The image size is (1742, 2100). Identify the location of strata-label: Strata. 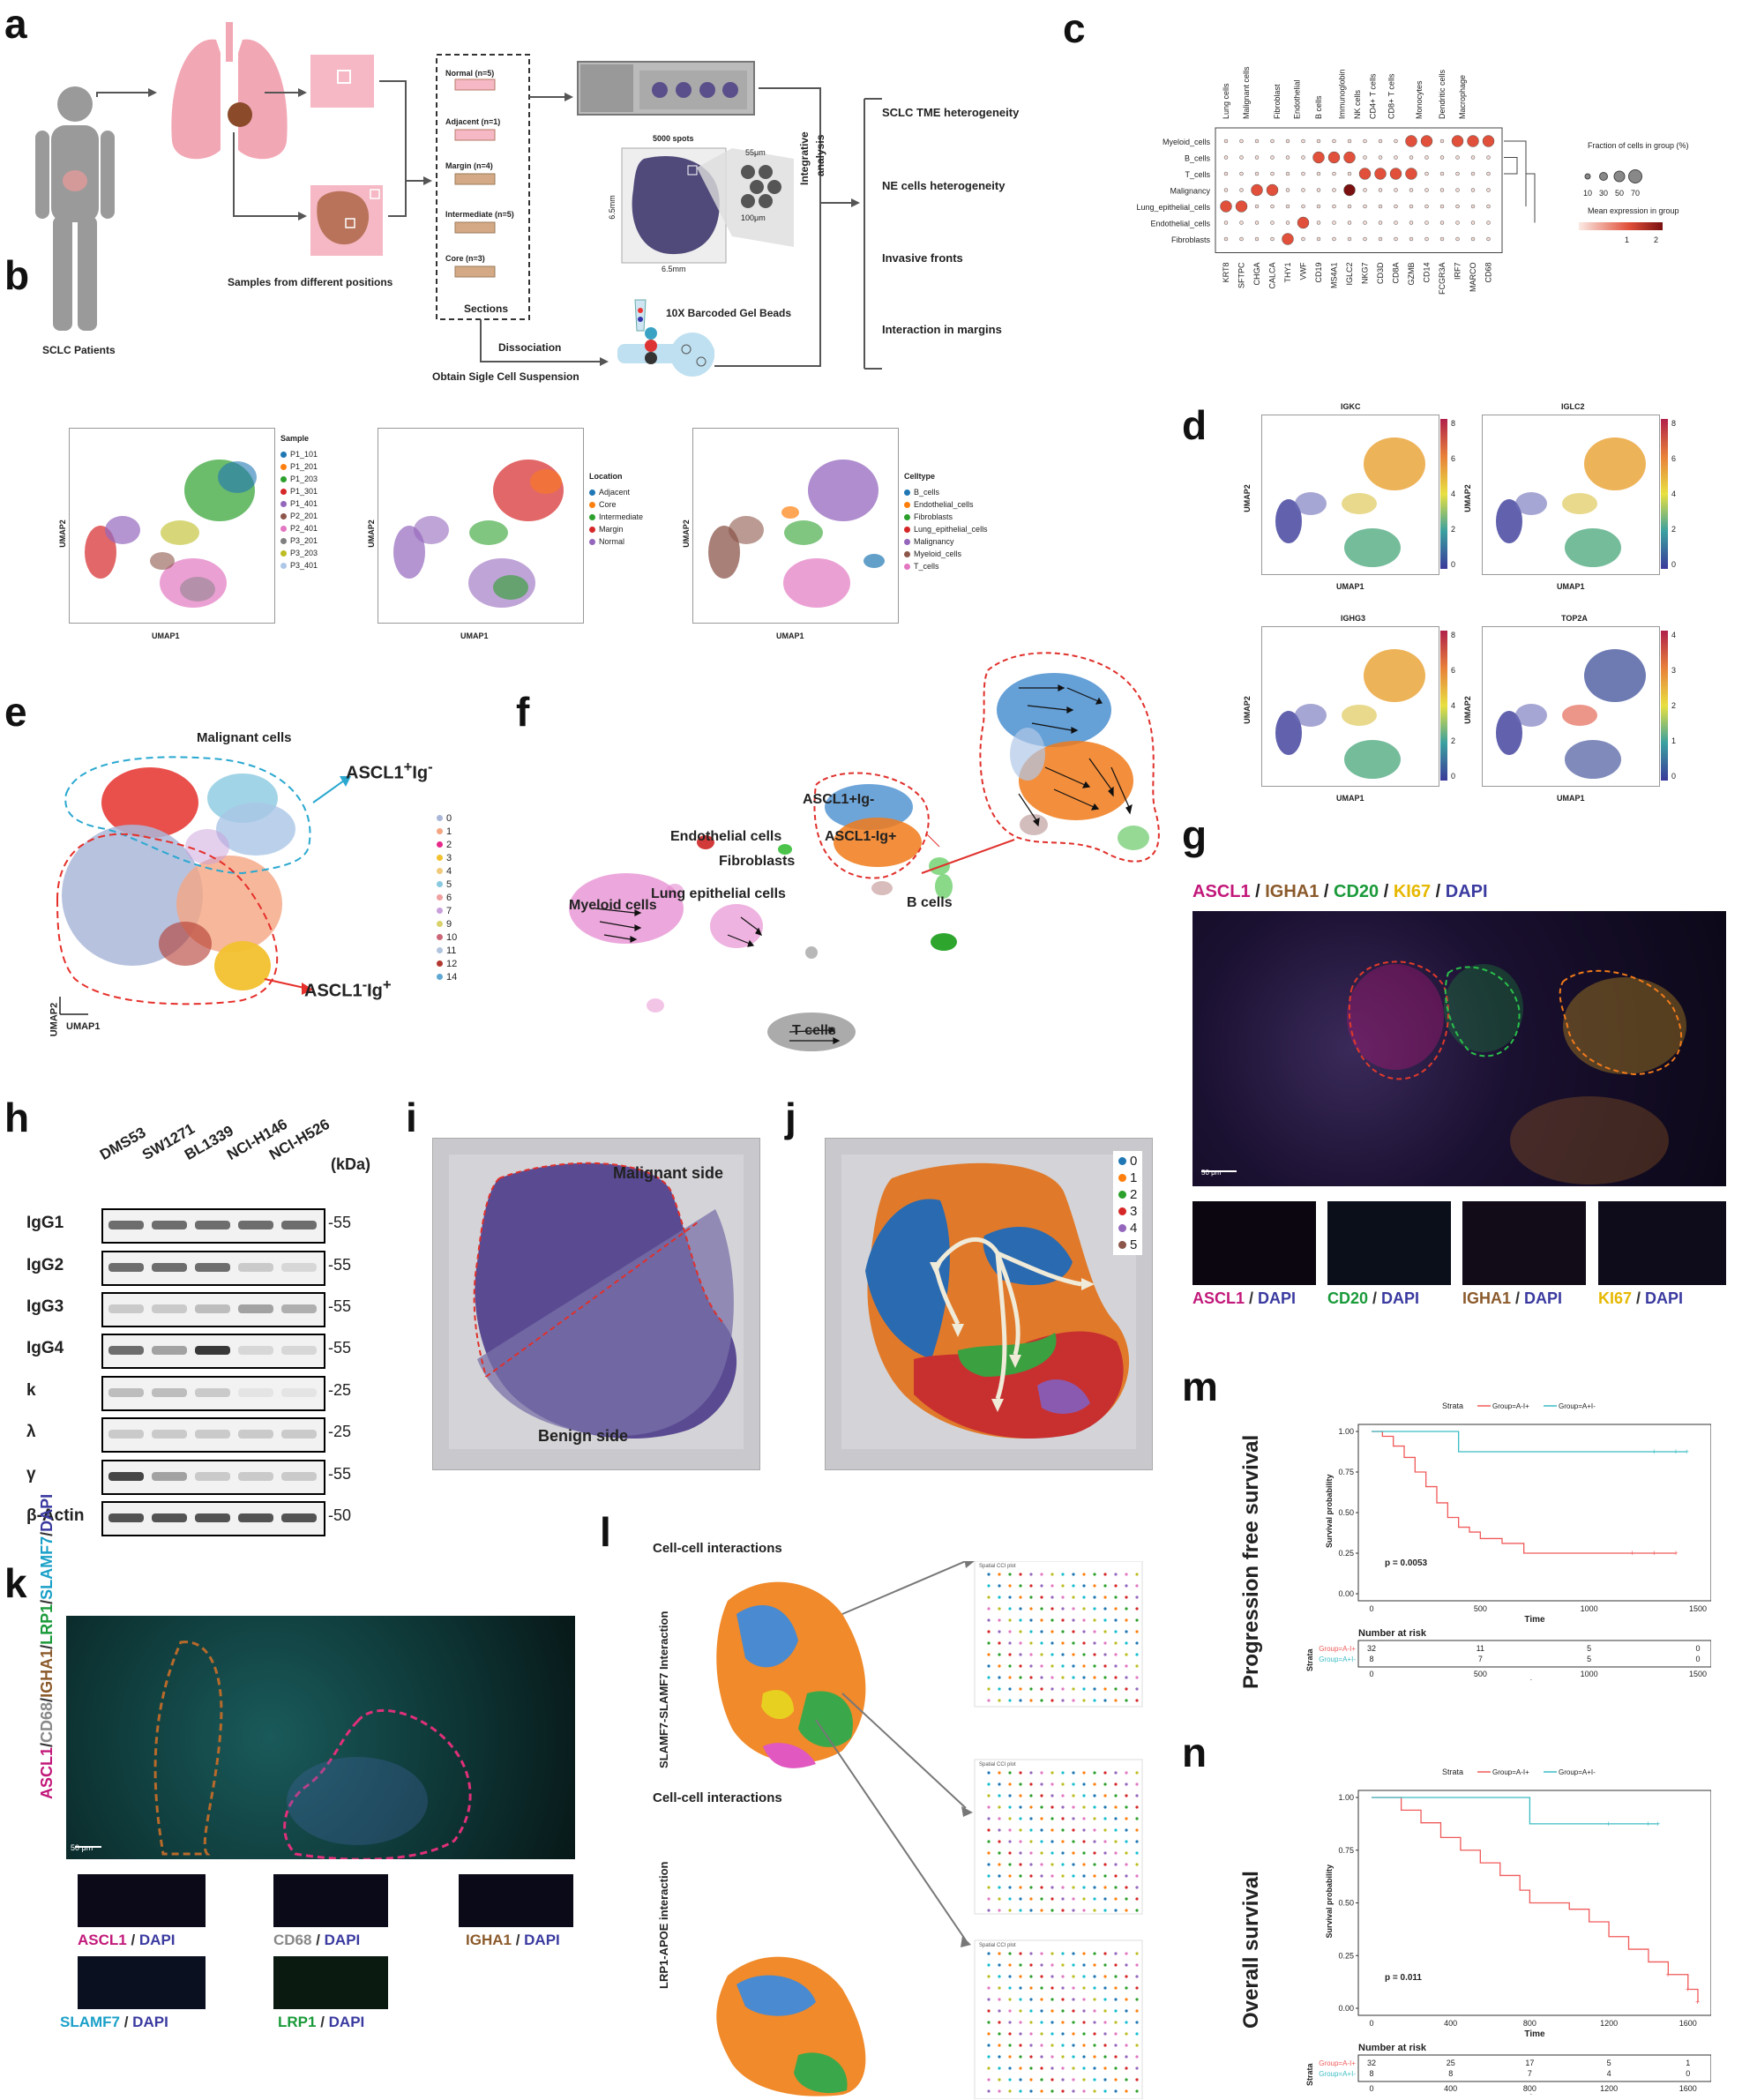
(1452, 1406).